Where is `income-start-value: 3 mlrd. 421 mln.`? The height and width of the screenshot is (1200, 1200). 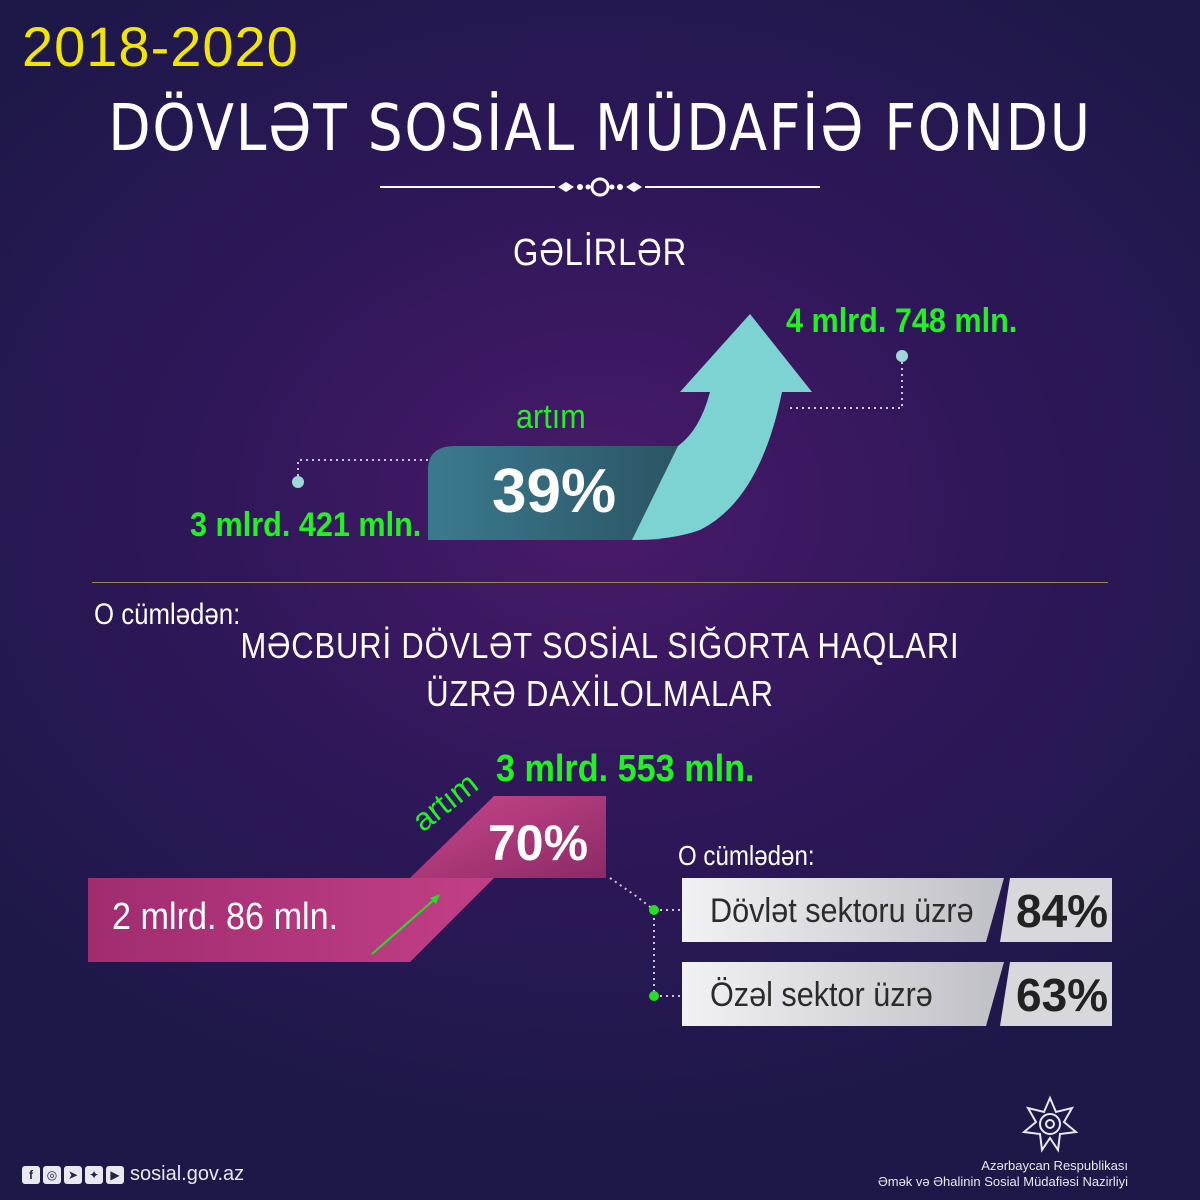 income-start-value: 3 mlrd. 421 mln. is located at coordinates (306, 525).